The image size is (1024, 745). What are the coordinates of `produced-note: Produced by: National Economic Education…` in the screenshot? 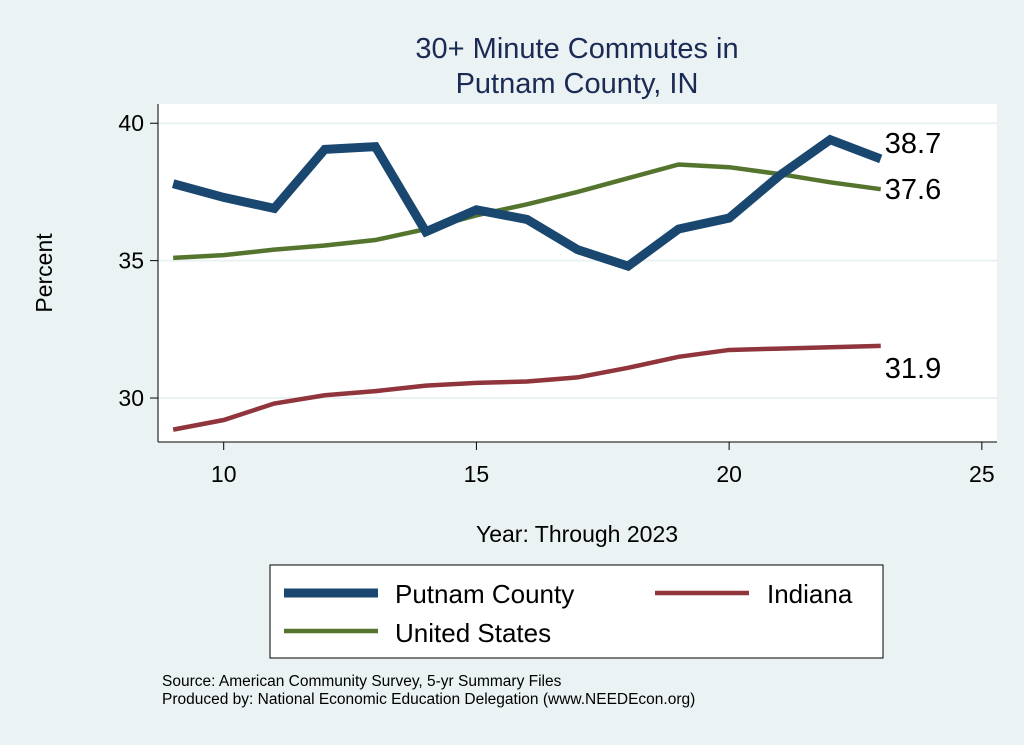 It's located at (429, 699).